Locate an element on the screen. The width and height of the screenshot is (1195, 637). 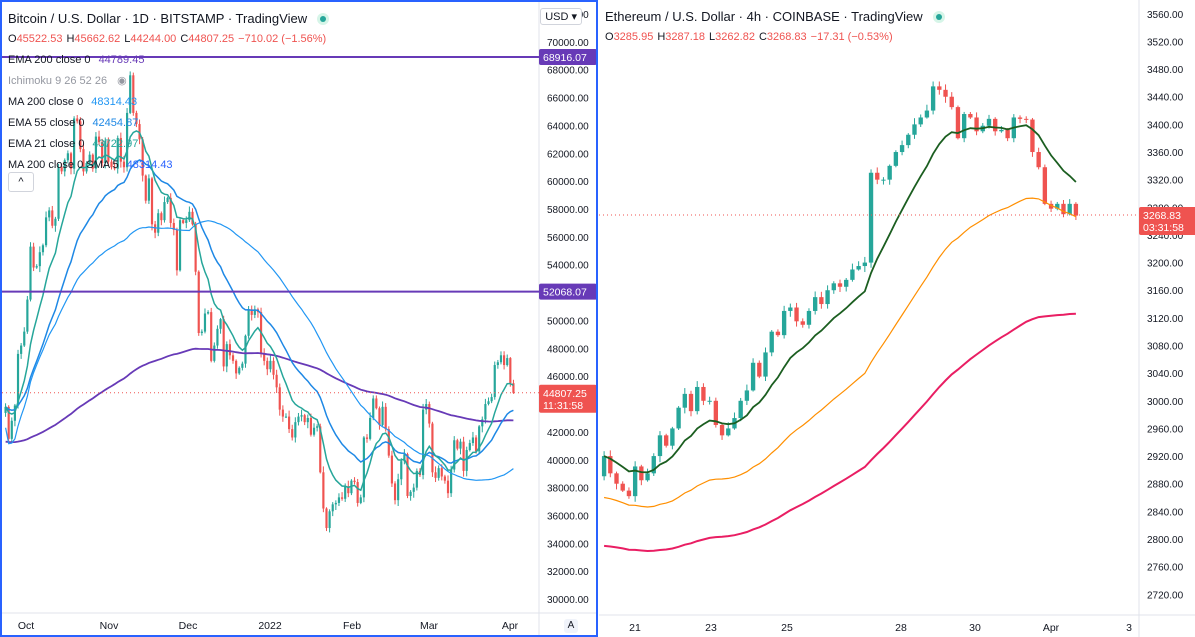
price-tick-label: 2960.00 is located at coordinates (1165, 429).